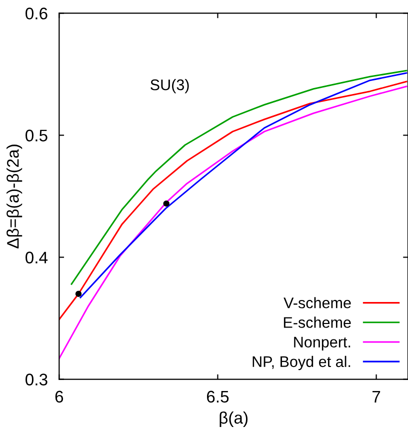 The height and width of the screenshot is (441, 408). I want to click on legend-label: V-scheme, so click(317, 302).